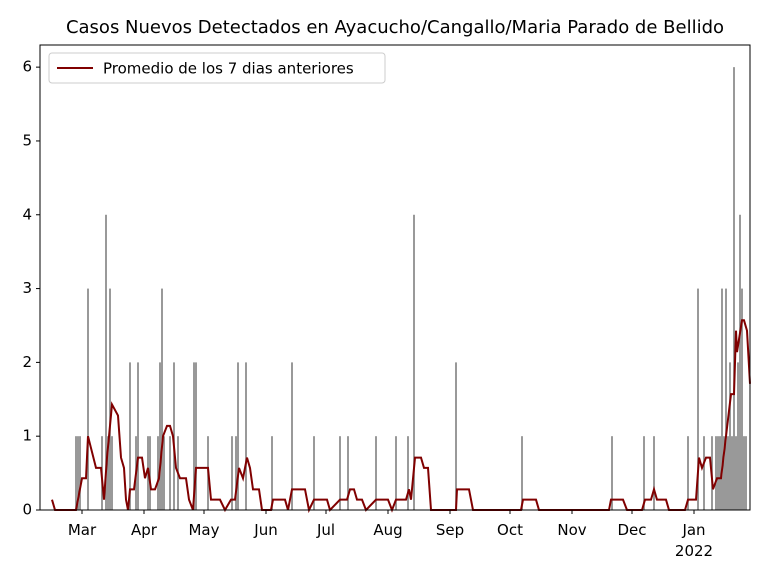  Describe the element at coordinates (27, 67) in the screenshot. I see `y-tick-label: 6` at that location.